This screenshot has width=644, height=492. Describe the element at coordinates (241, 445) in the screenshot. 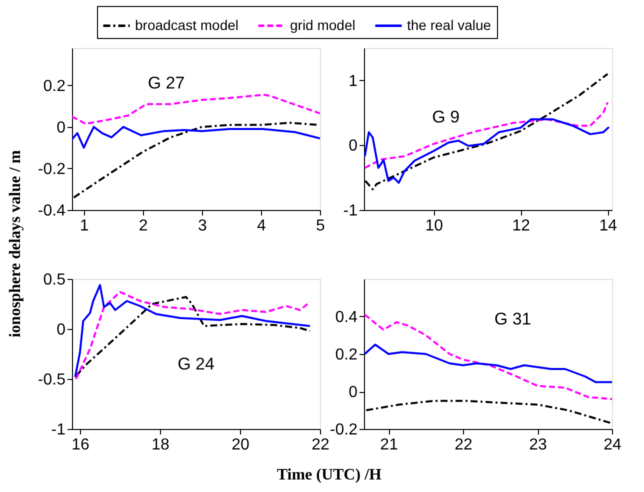

I see `x-tick-label: 20` at that location.